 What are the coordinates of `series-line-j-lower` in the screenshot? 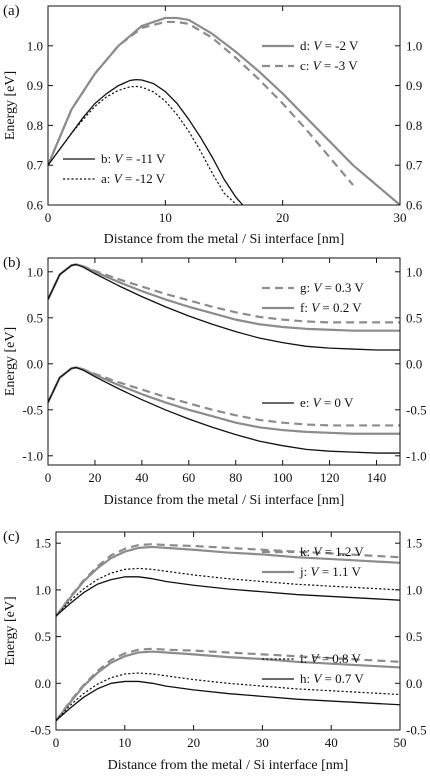 It's located at (228, 686).